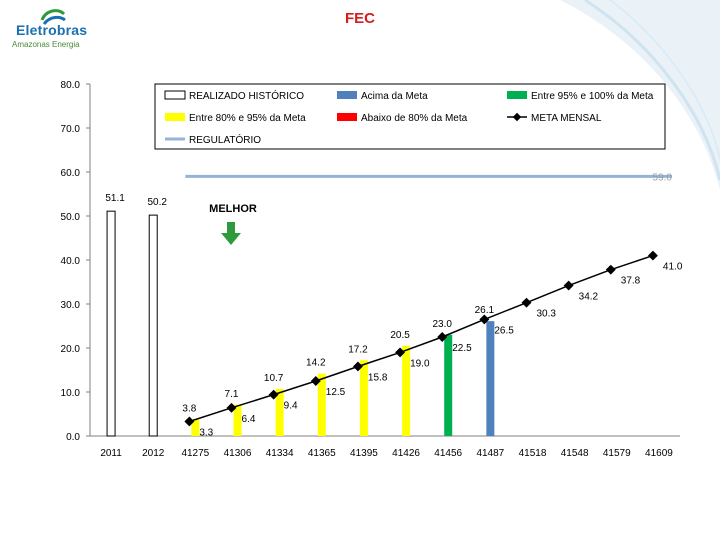  I want to click on bar-value-label: 20.5, so click(400, 335).